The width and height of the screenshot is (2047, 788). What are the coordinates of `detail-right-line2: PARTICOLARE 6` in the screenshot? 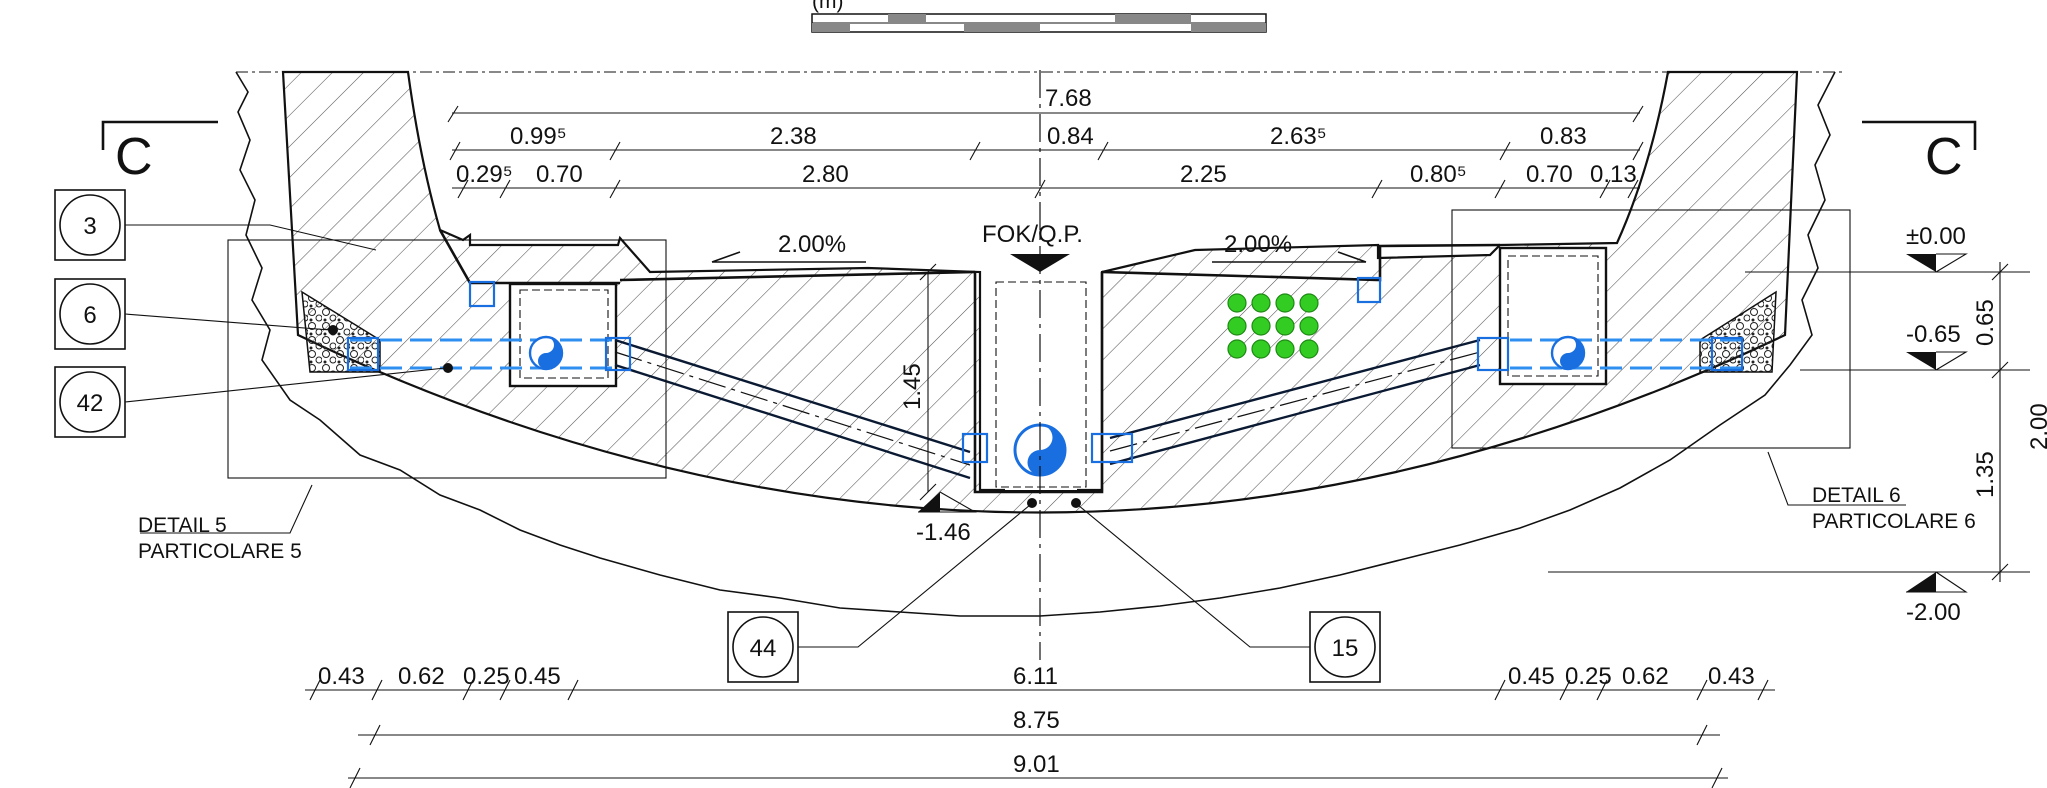 It's located at (1894, 521).